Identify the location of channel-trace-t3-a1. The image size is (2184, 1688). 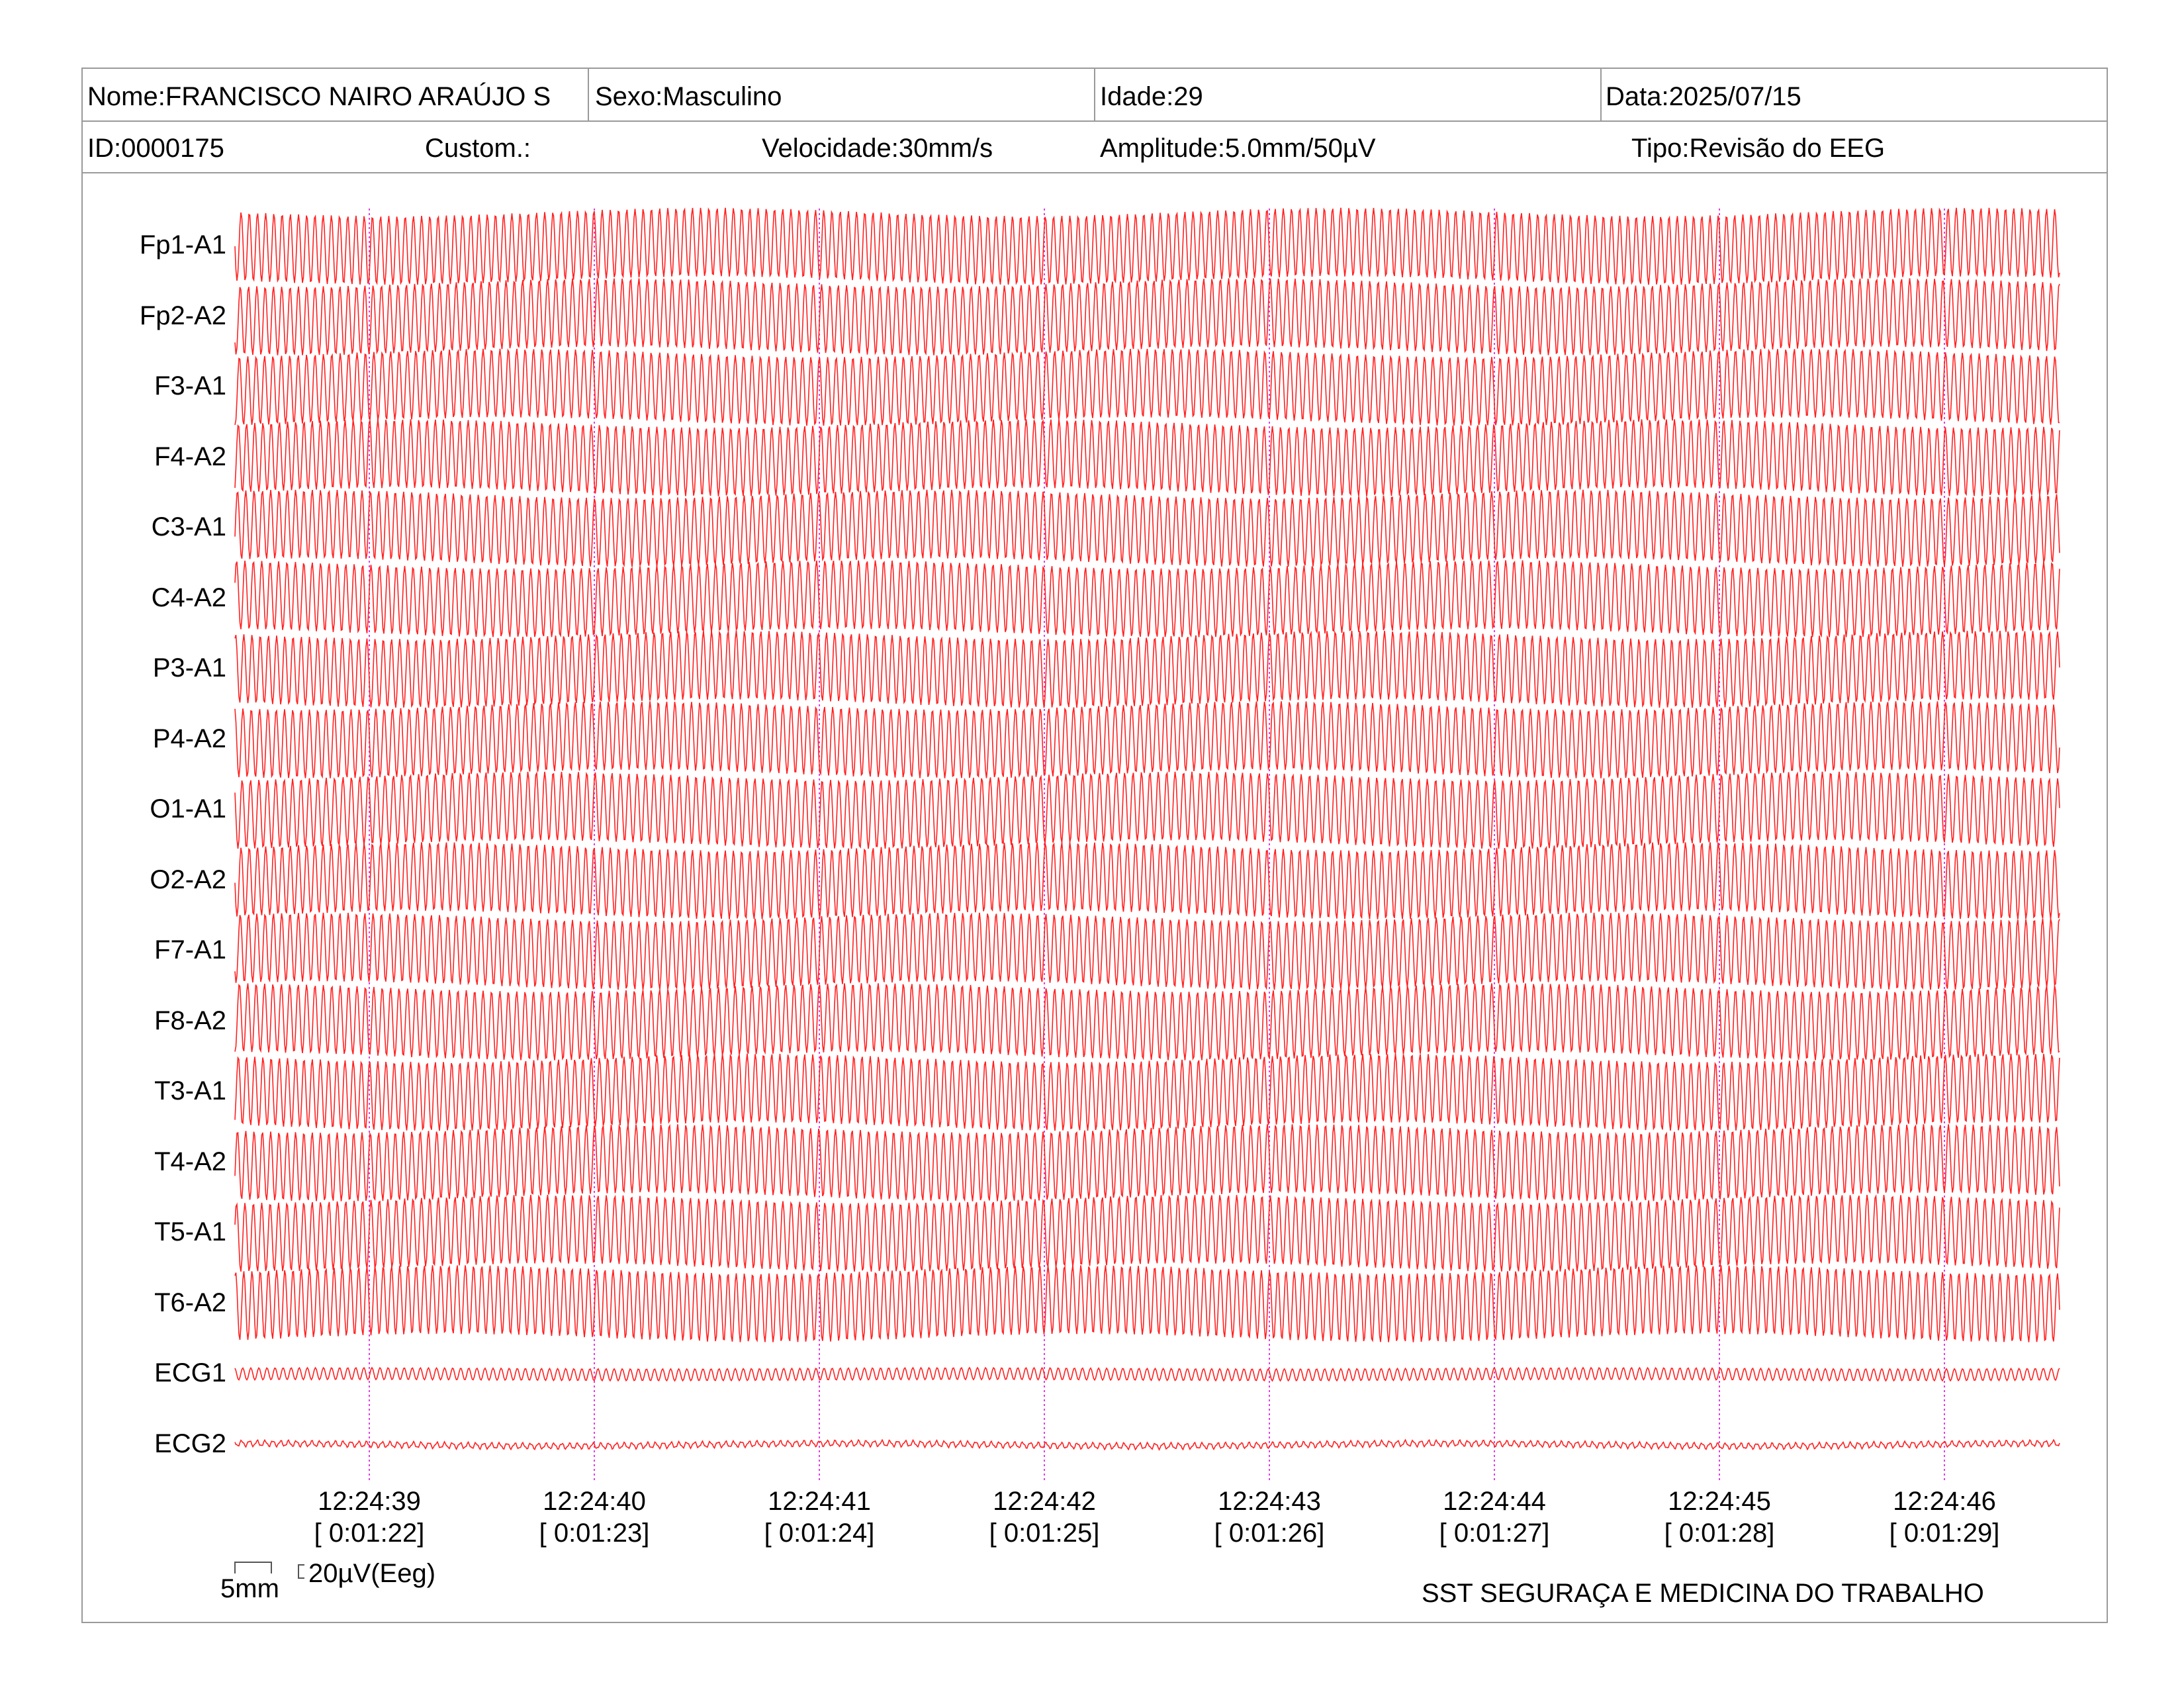
(1147, 1092).